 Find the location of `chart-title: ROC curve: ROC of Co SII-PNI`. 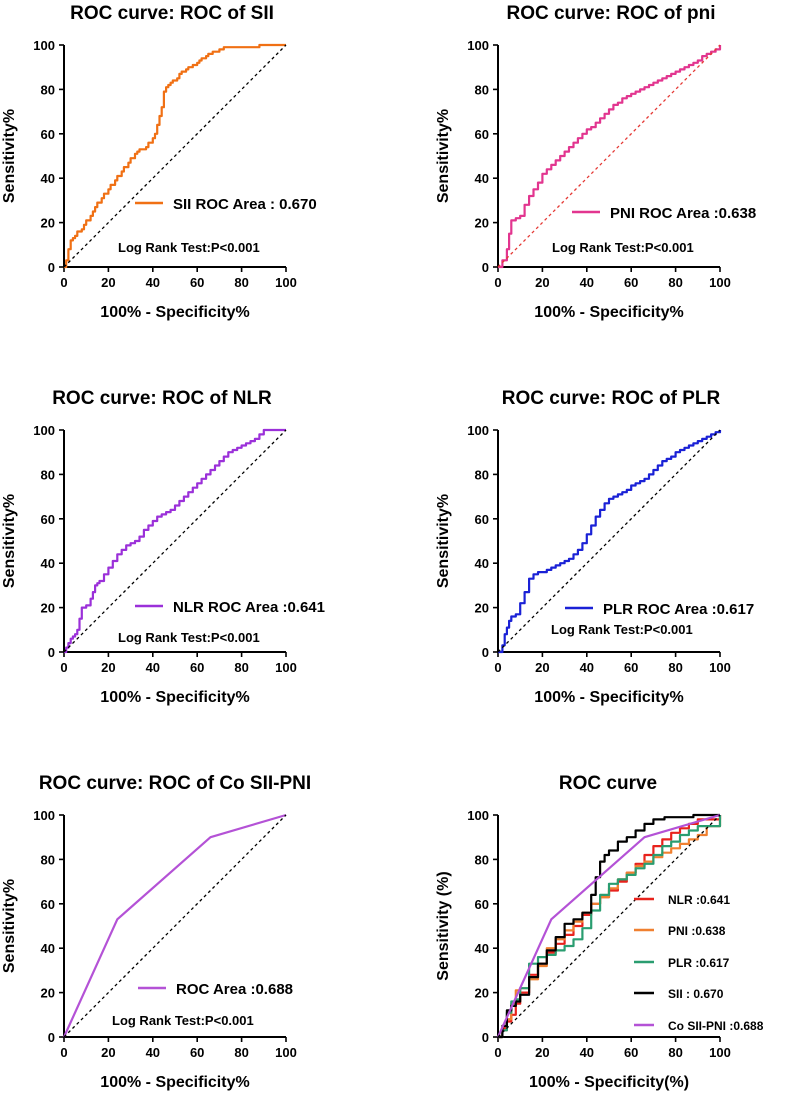

chart-title: ROC curve: ROC of Co SII-PNI is located at coordinates (175, 783).